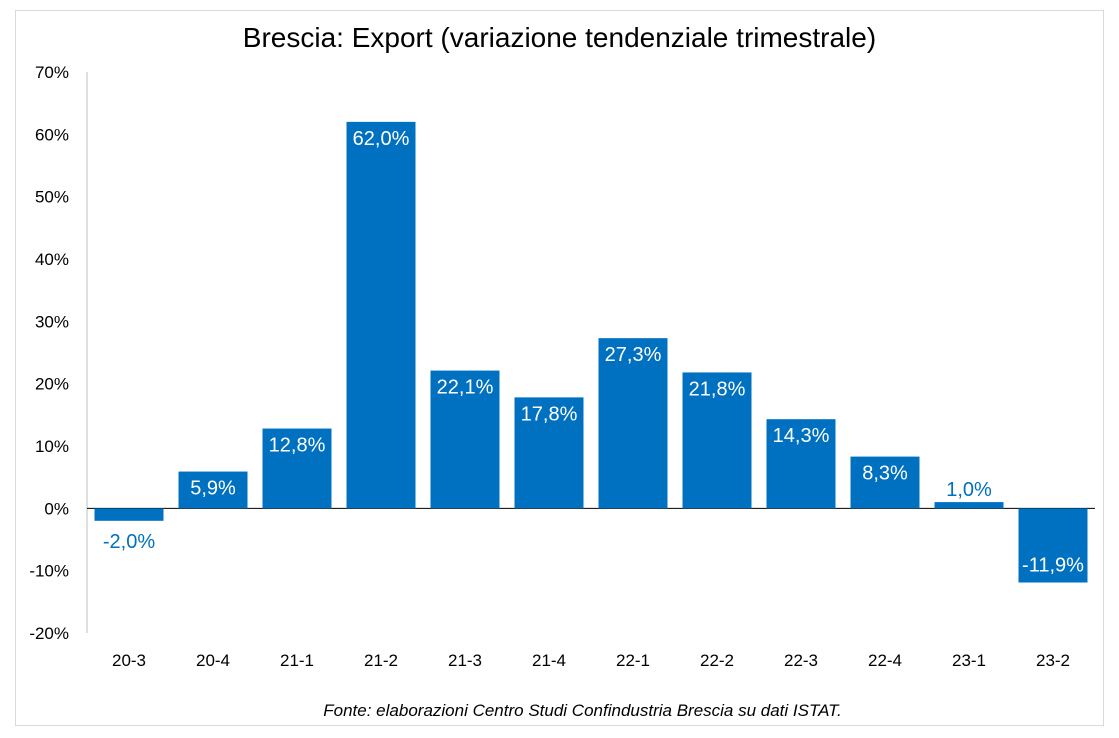  Describe the element at coordinates (633, 660) in the screenshot. I see `x-tick-label: 22-1` at that location.